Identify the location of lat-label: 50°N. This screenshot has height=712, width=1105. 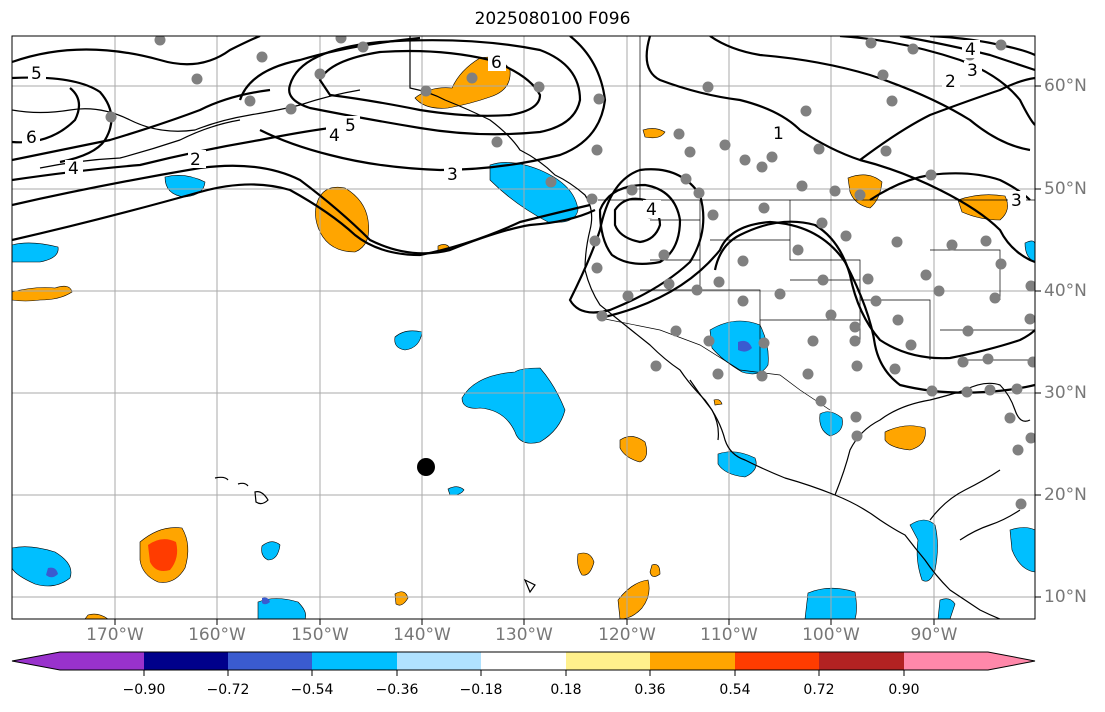
(1065, 189).